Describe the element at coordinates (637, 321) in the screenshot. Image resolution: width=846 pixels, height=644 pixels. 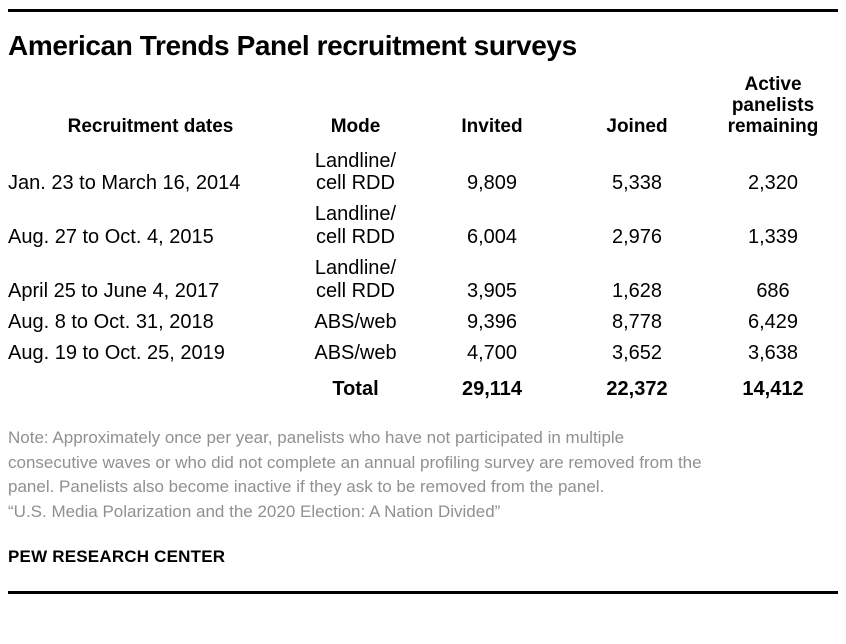
I see `joined-cell: 8,778` at that location.